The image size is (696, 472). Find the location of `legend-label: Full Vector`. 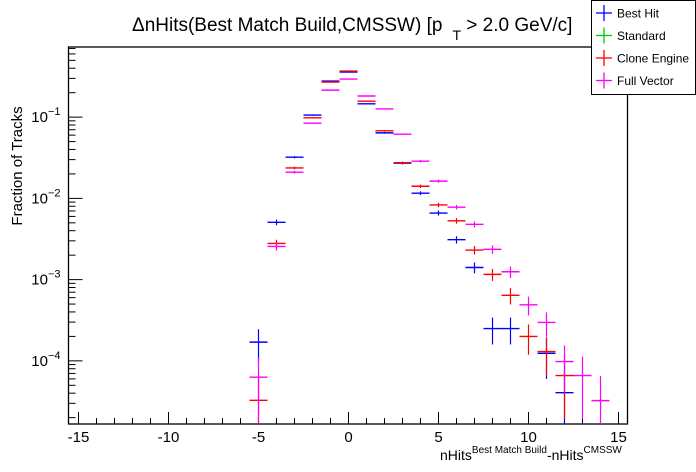

legend-label: Full Vector is located at coordinates (645, 81).